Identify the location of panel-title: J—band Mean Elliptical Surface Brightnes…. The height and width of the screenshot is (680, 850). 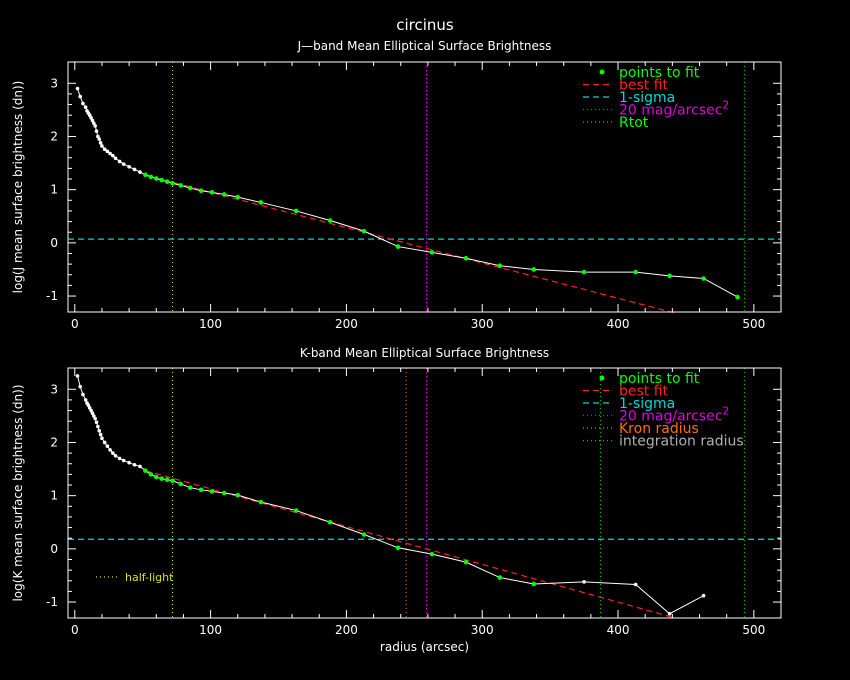
(424, 46).